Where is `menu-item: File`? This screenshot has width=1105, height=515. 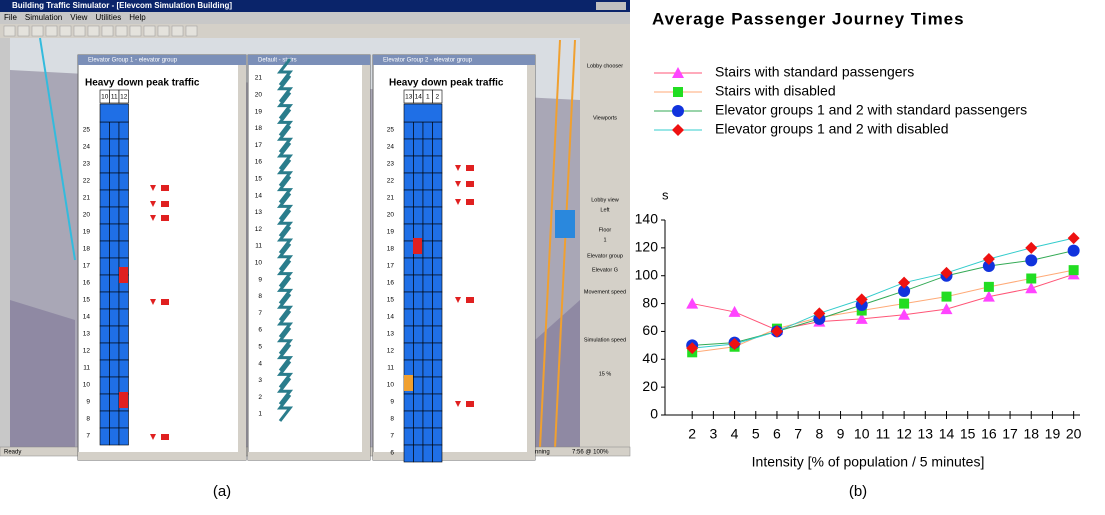
menu-item: File is located at coordinates (10, 17).